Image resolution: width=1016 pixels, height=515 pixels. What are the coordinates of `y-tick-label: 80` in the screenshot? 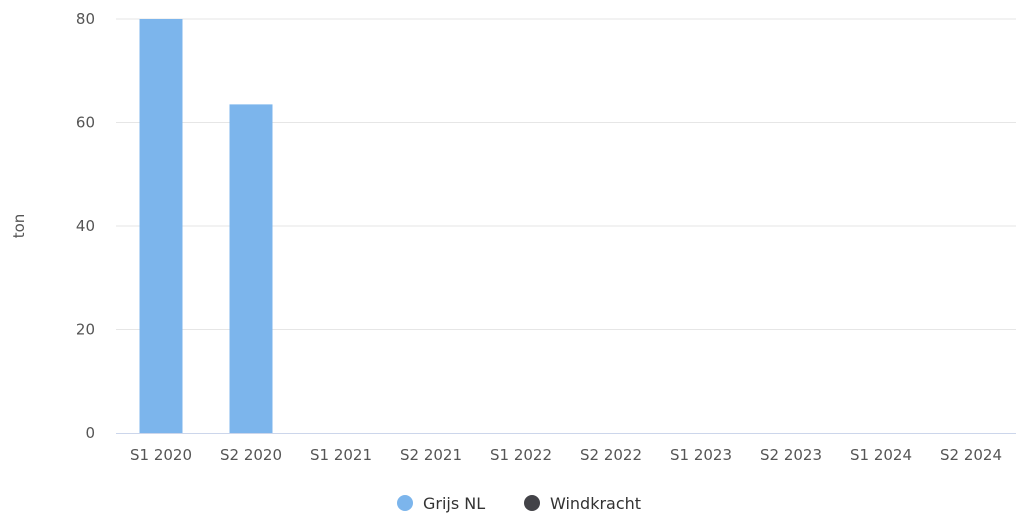 It's located at (85, 19).